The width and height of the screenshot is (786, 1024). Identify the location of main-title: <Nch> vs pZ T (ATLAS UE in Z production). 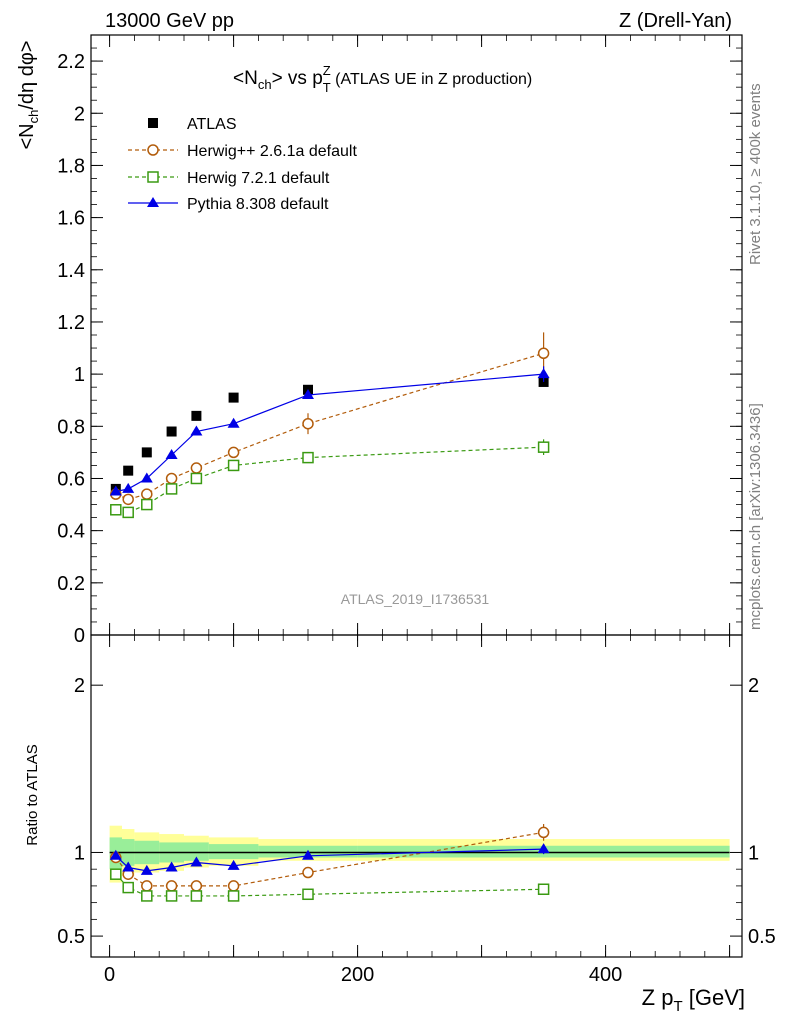
(382, 79).